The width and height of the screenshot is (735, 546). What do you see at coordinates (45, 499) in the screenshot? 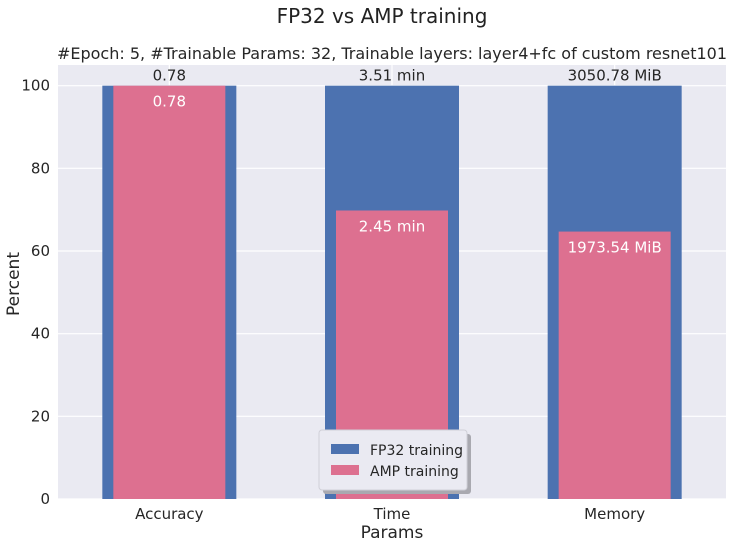
I see `y-tick-label: 0` at bounding box center [45, 499].